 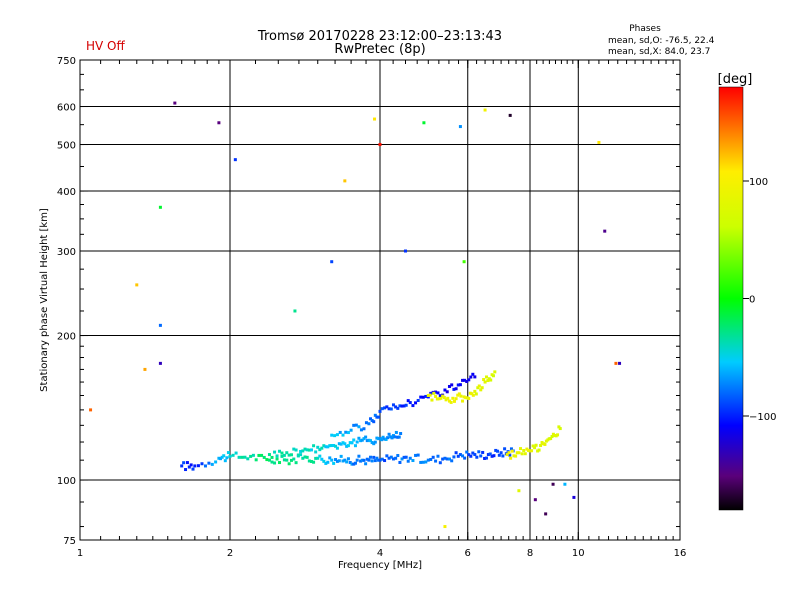 I want to click on phase-stats-title: Phases, so click(x=645, y=29).